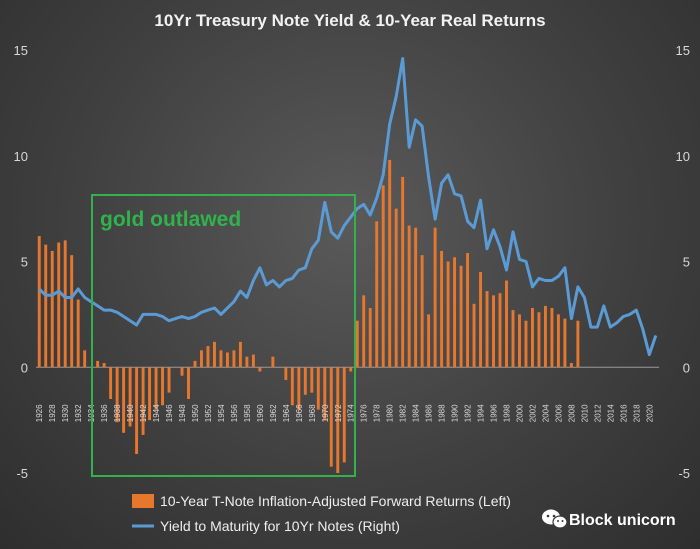 Image resolution: width=700 pixels, height=549 pixels. I want to click on watermark-text: Block unicorn, so click(622, 520).